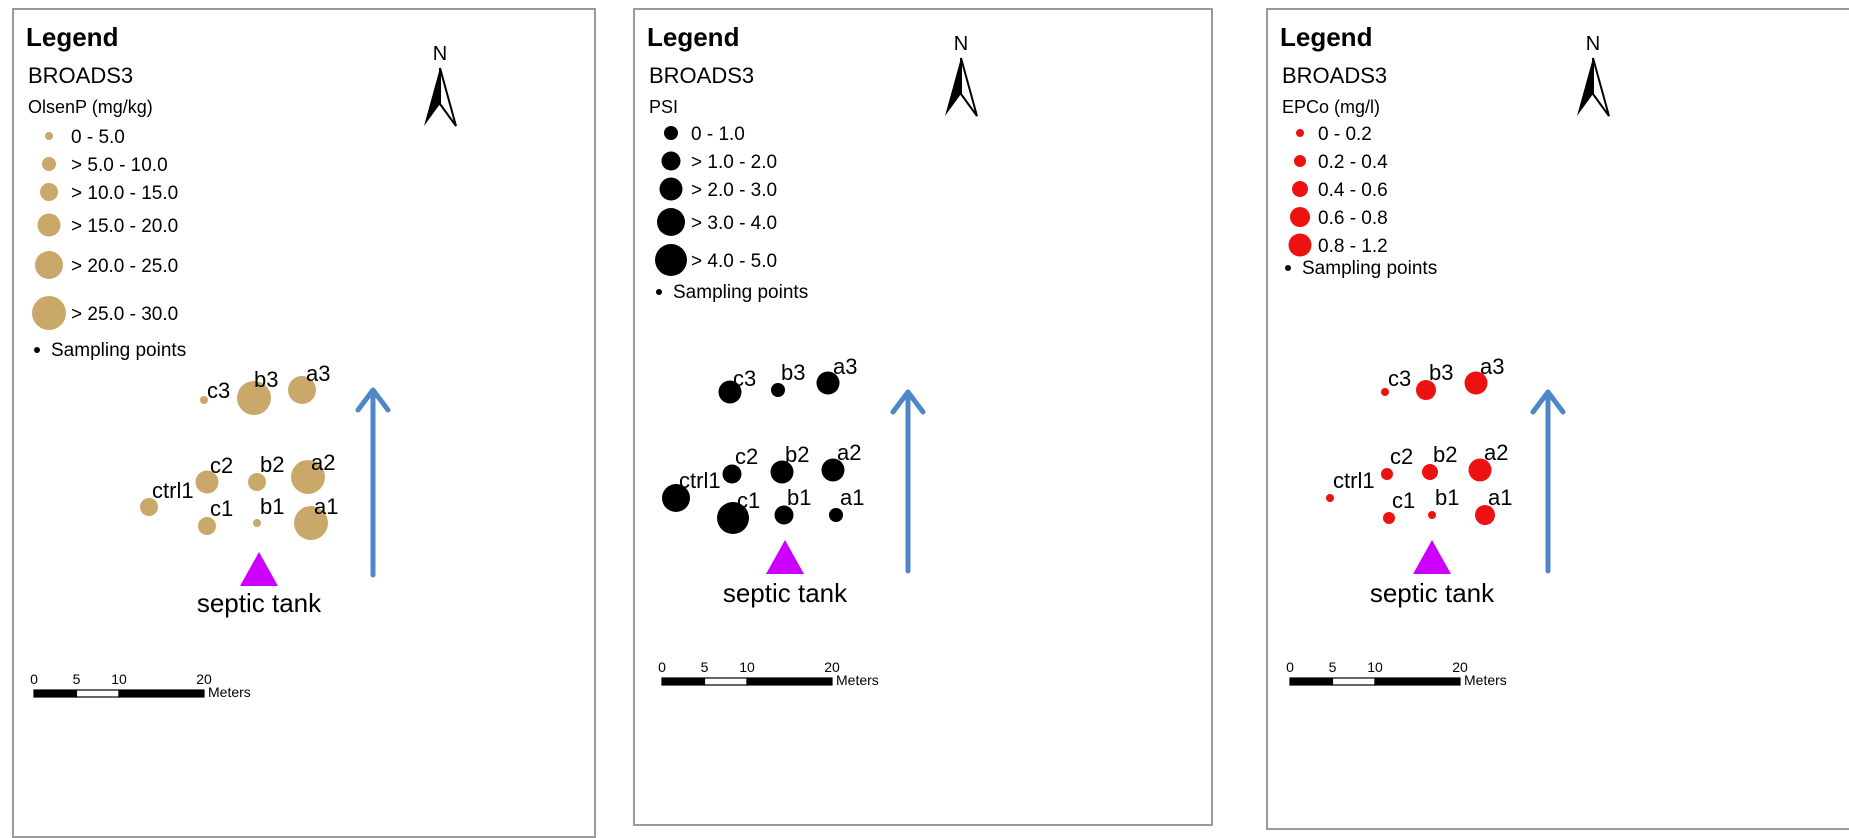 This screenshot has height=838, width=1849. I want to click on legend-class-label: > 2.0 - 3.0, so click(734, 190).